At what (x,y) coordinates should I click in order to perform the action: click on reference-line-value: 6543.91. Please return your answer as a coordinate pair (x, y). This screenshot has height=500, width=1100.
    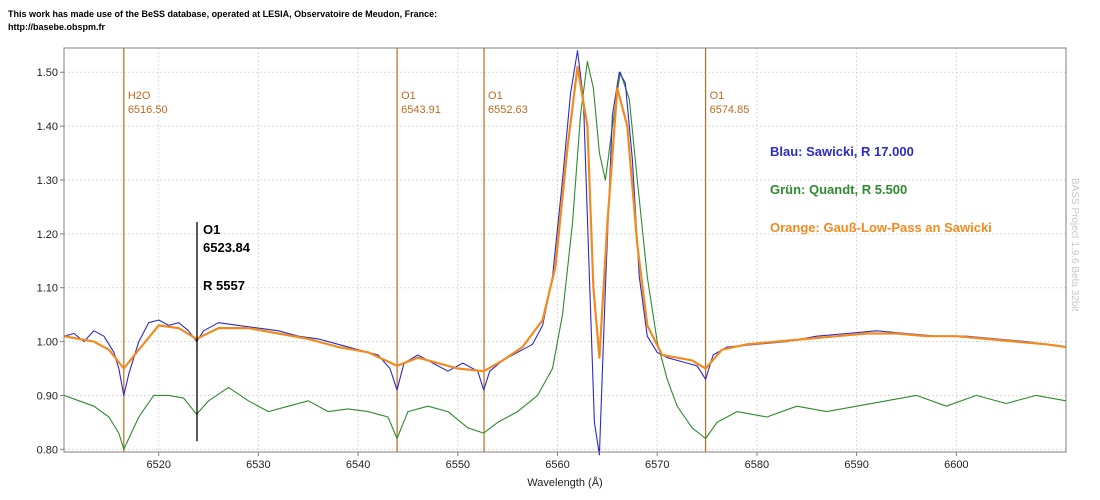
    Looking at the image, I should click on (421, 110).